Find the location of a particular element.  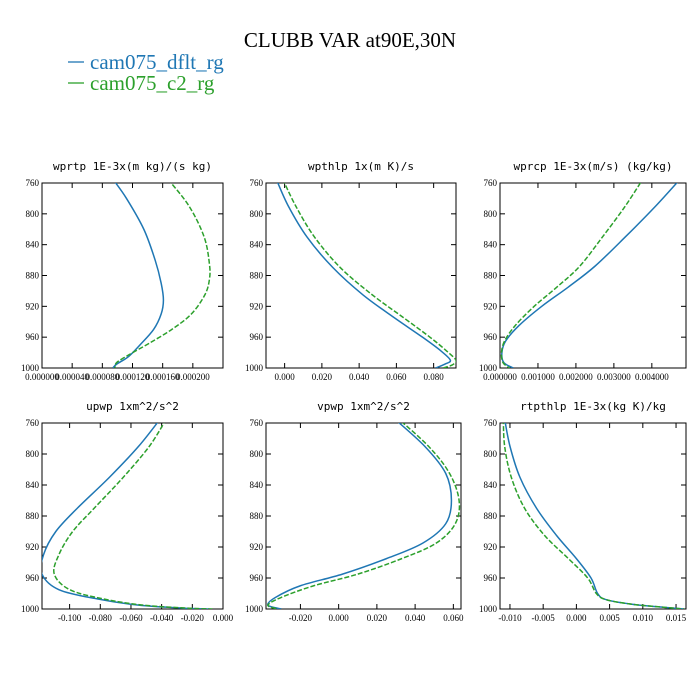

x-tick-label: -0.080 is located at coordinates (101, 618).